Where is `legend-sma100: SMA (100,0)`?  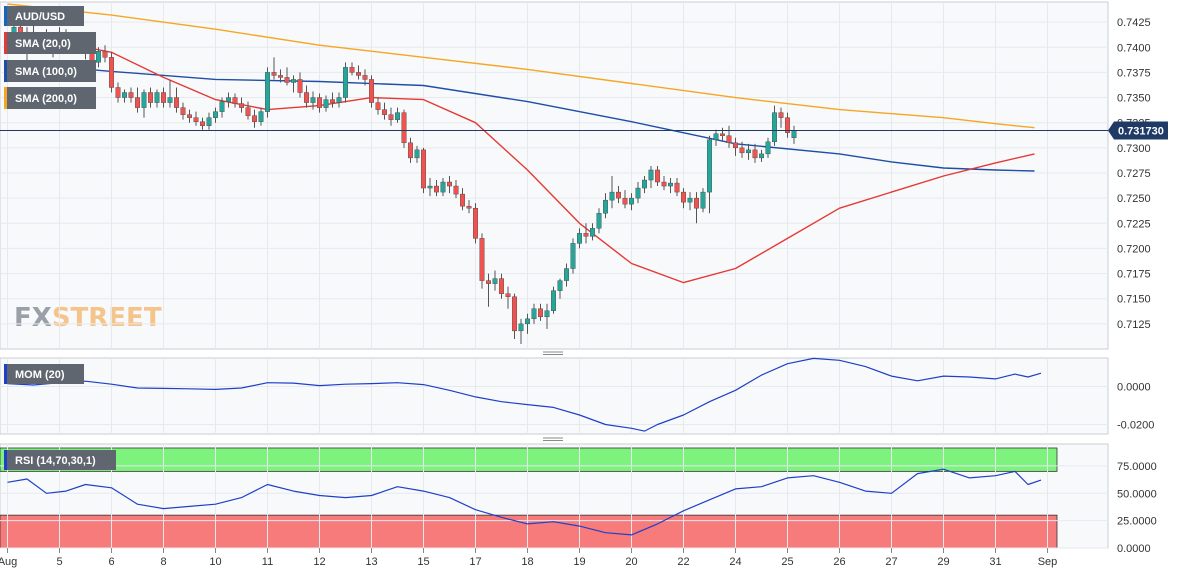
legend-sma100: SMA (100,0) is located at coordinates (50, 71).